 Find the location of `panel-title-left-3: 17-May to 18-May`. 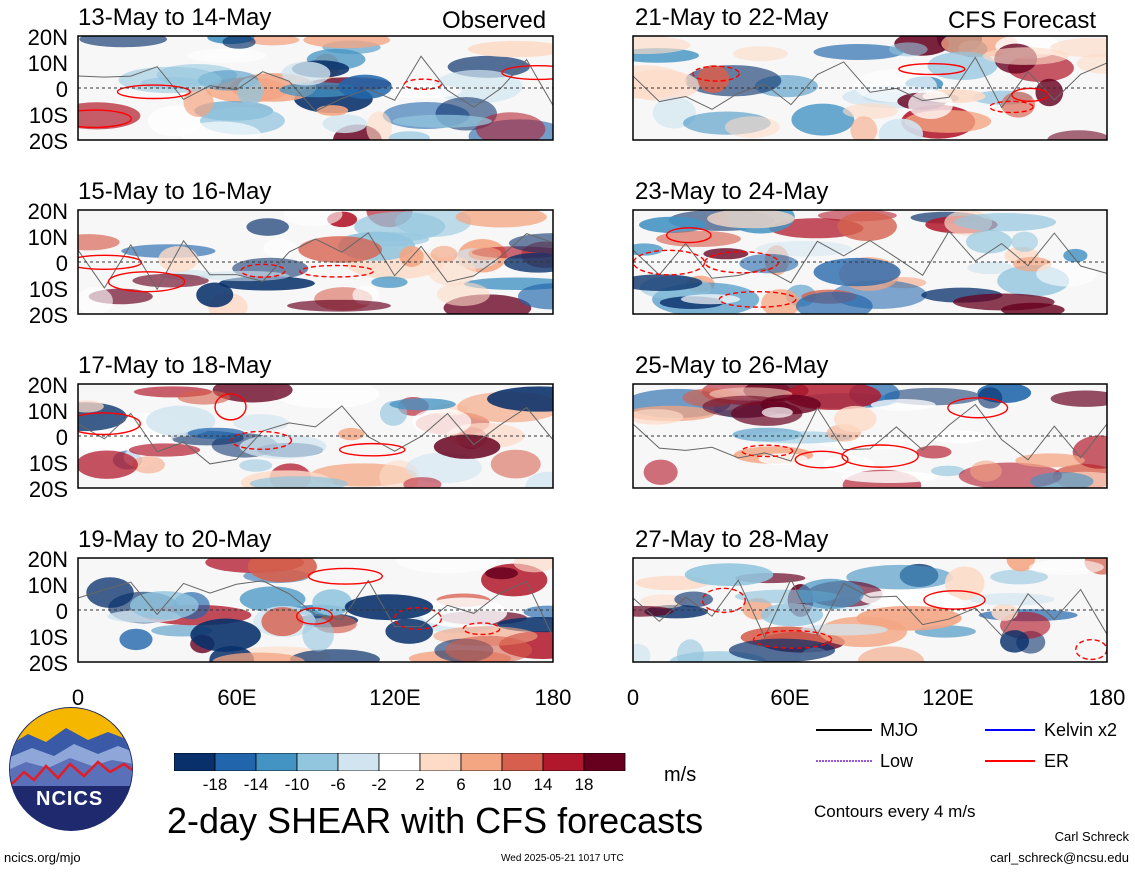

panel-title-left-3: 17-May to 18-May is located at coordinates (175, 365).